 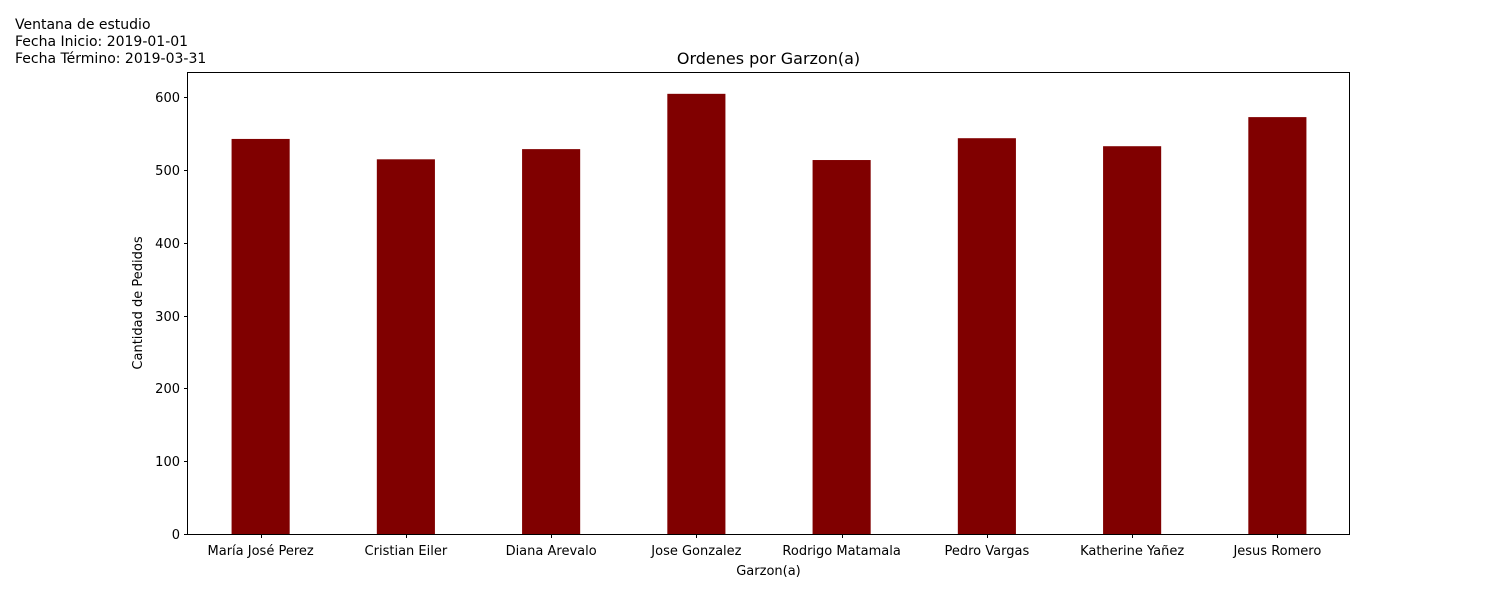 I want to click on y-tick-label: 100, so click(x=167, y=462).